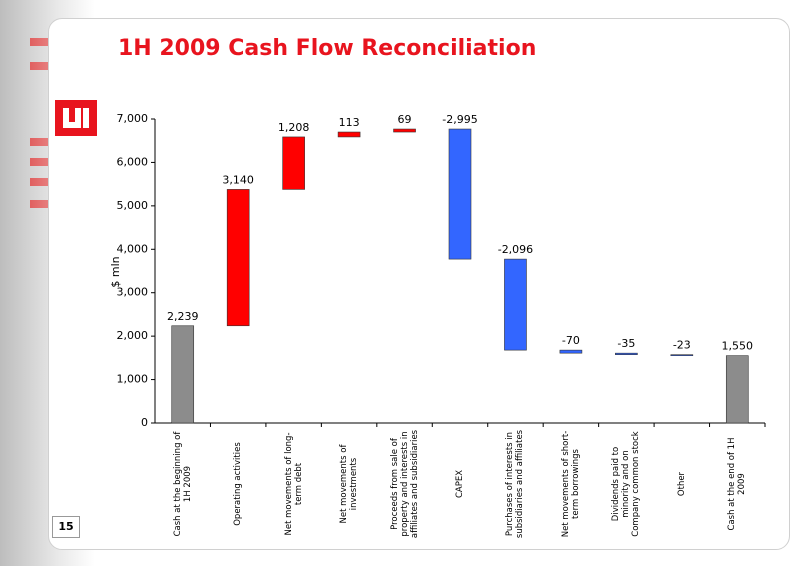 The height and width of the screenshot is (566, 800). Describe the element at coordinates (115, 271) in the screenshot. I see `y-axis-label: $ mln` at that location.